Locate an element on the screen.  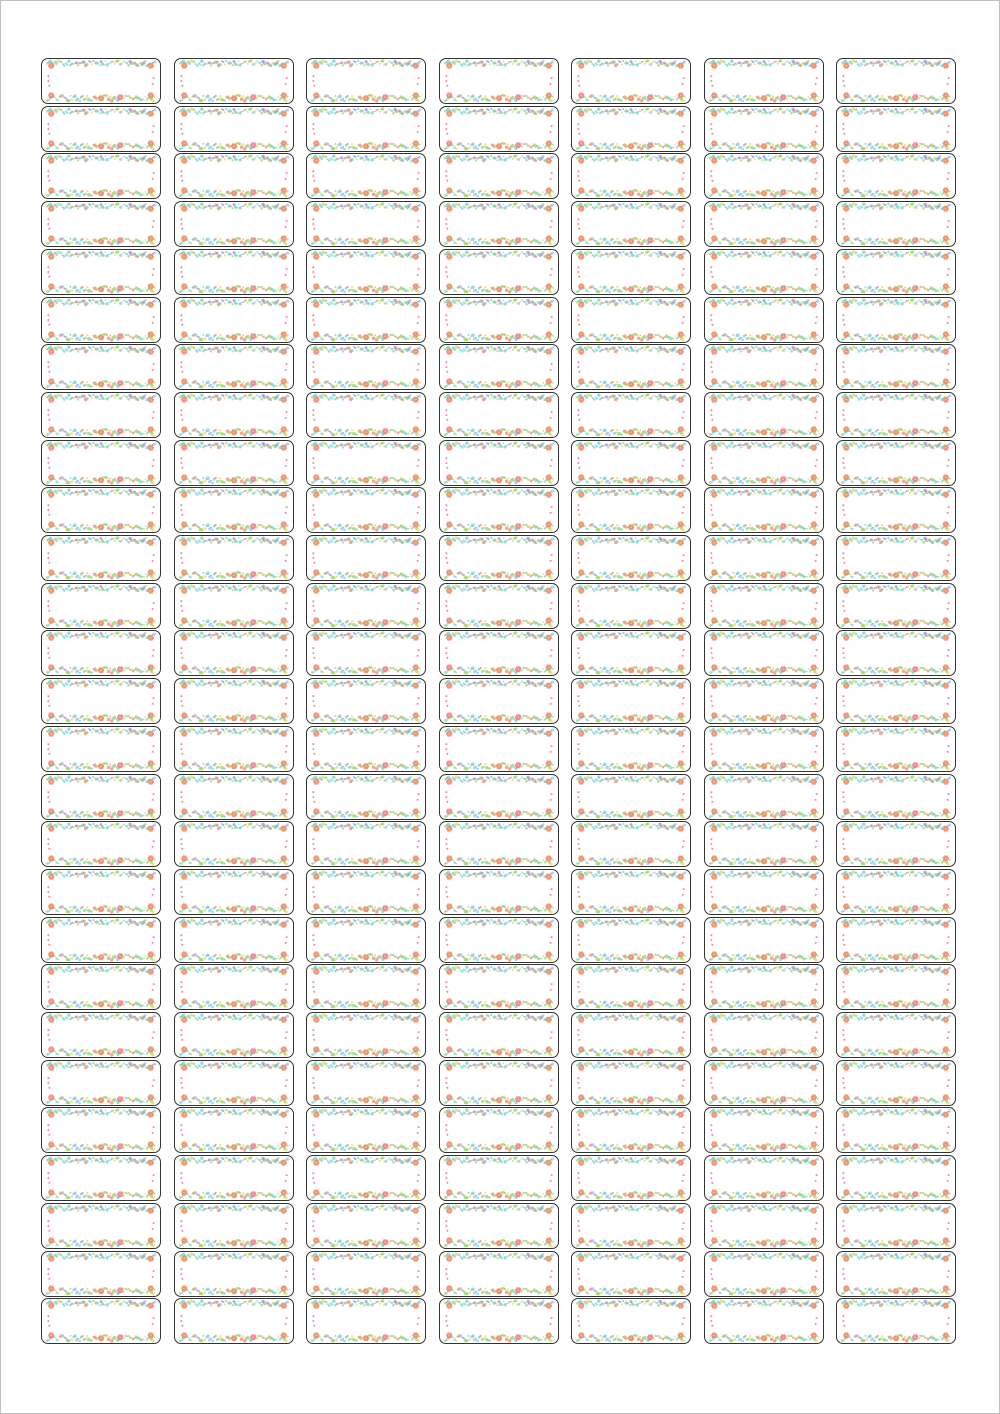
label-r16-c3 is located at coordinates (366, 796).